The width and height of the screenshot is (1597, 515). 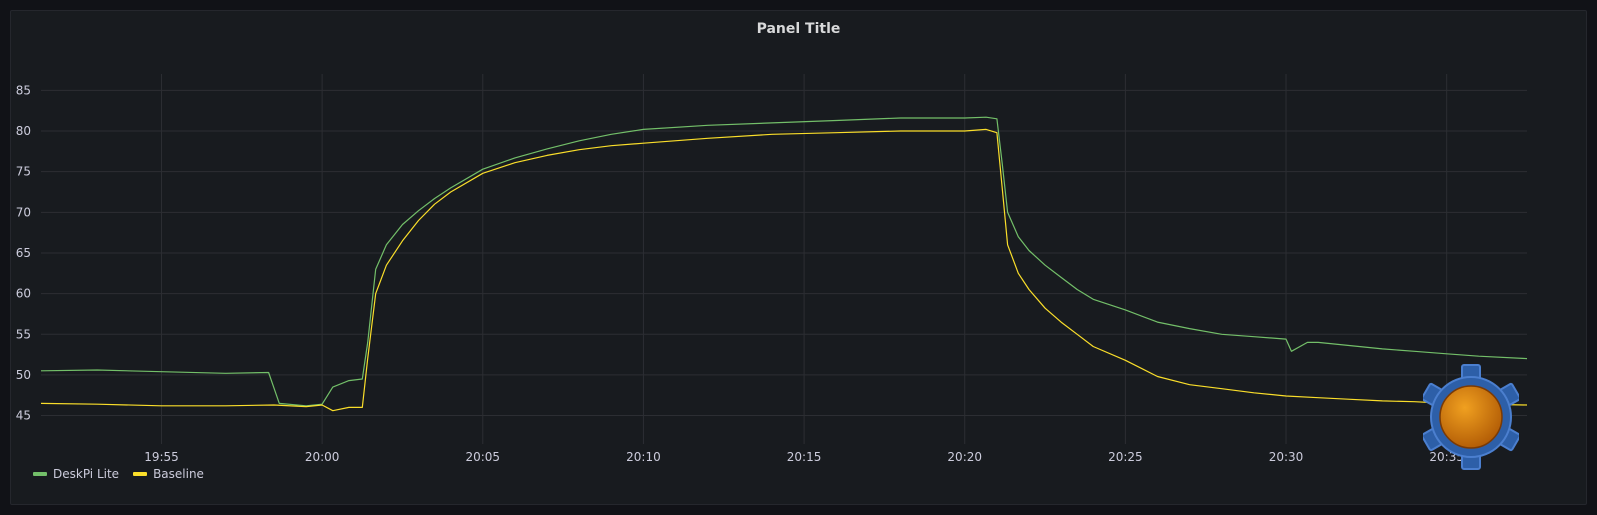 I want to click on legend-item: Baseline, so click(x=168, y=474).